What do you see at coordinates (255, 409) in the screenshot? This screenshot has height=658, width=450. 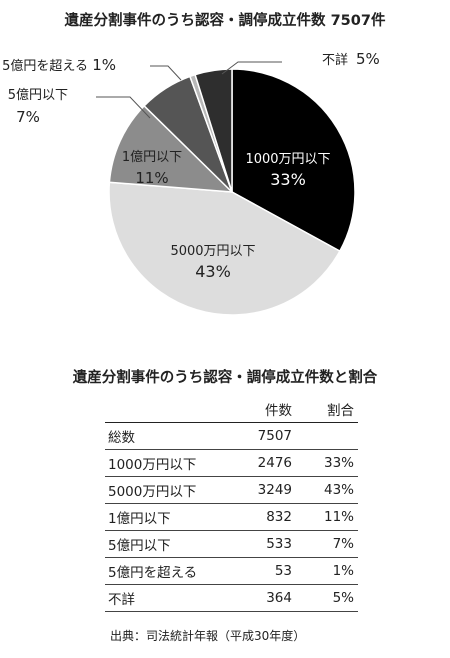 I see `header-count: 件数` at bounding box center [255, 409].